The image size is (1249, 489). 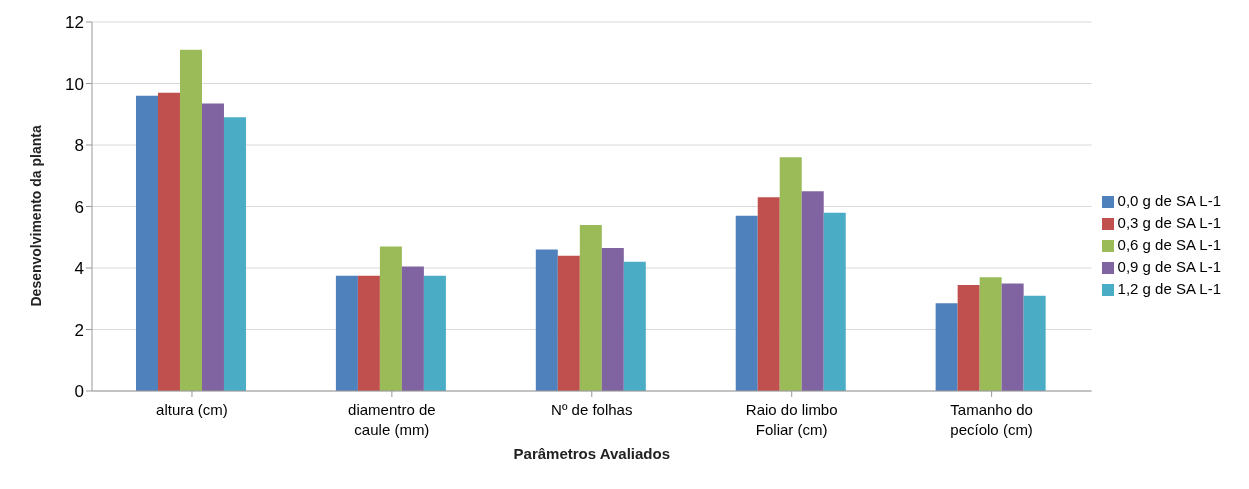 I want to click on x-axis-title: Parâmetros Avaliados, so click(x=592, y=453).